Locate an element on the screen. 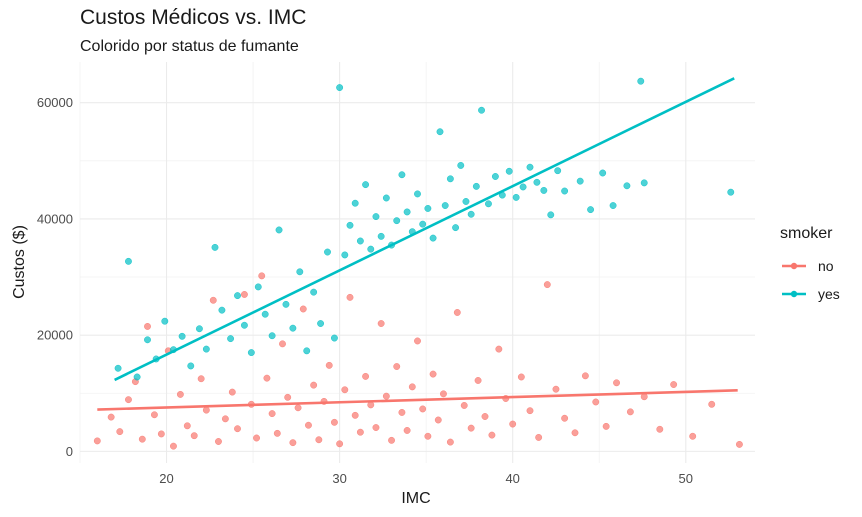  x-tick-label: 20 is located at coordinates (166, 478).